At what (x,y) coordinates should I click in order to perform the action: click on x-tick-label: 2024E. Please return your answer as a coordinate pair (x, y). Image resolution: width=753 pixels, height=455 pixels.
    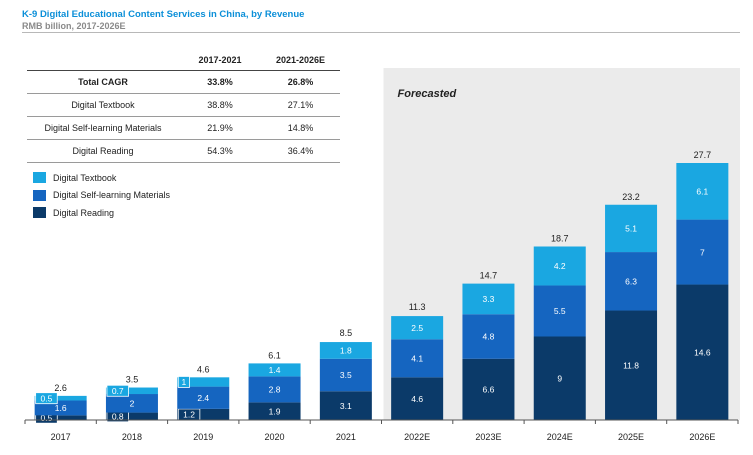
    Looking at the image, I should click on (560, 437).